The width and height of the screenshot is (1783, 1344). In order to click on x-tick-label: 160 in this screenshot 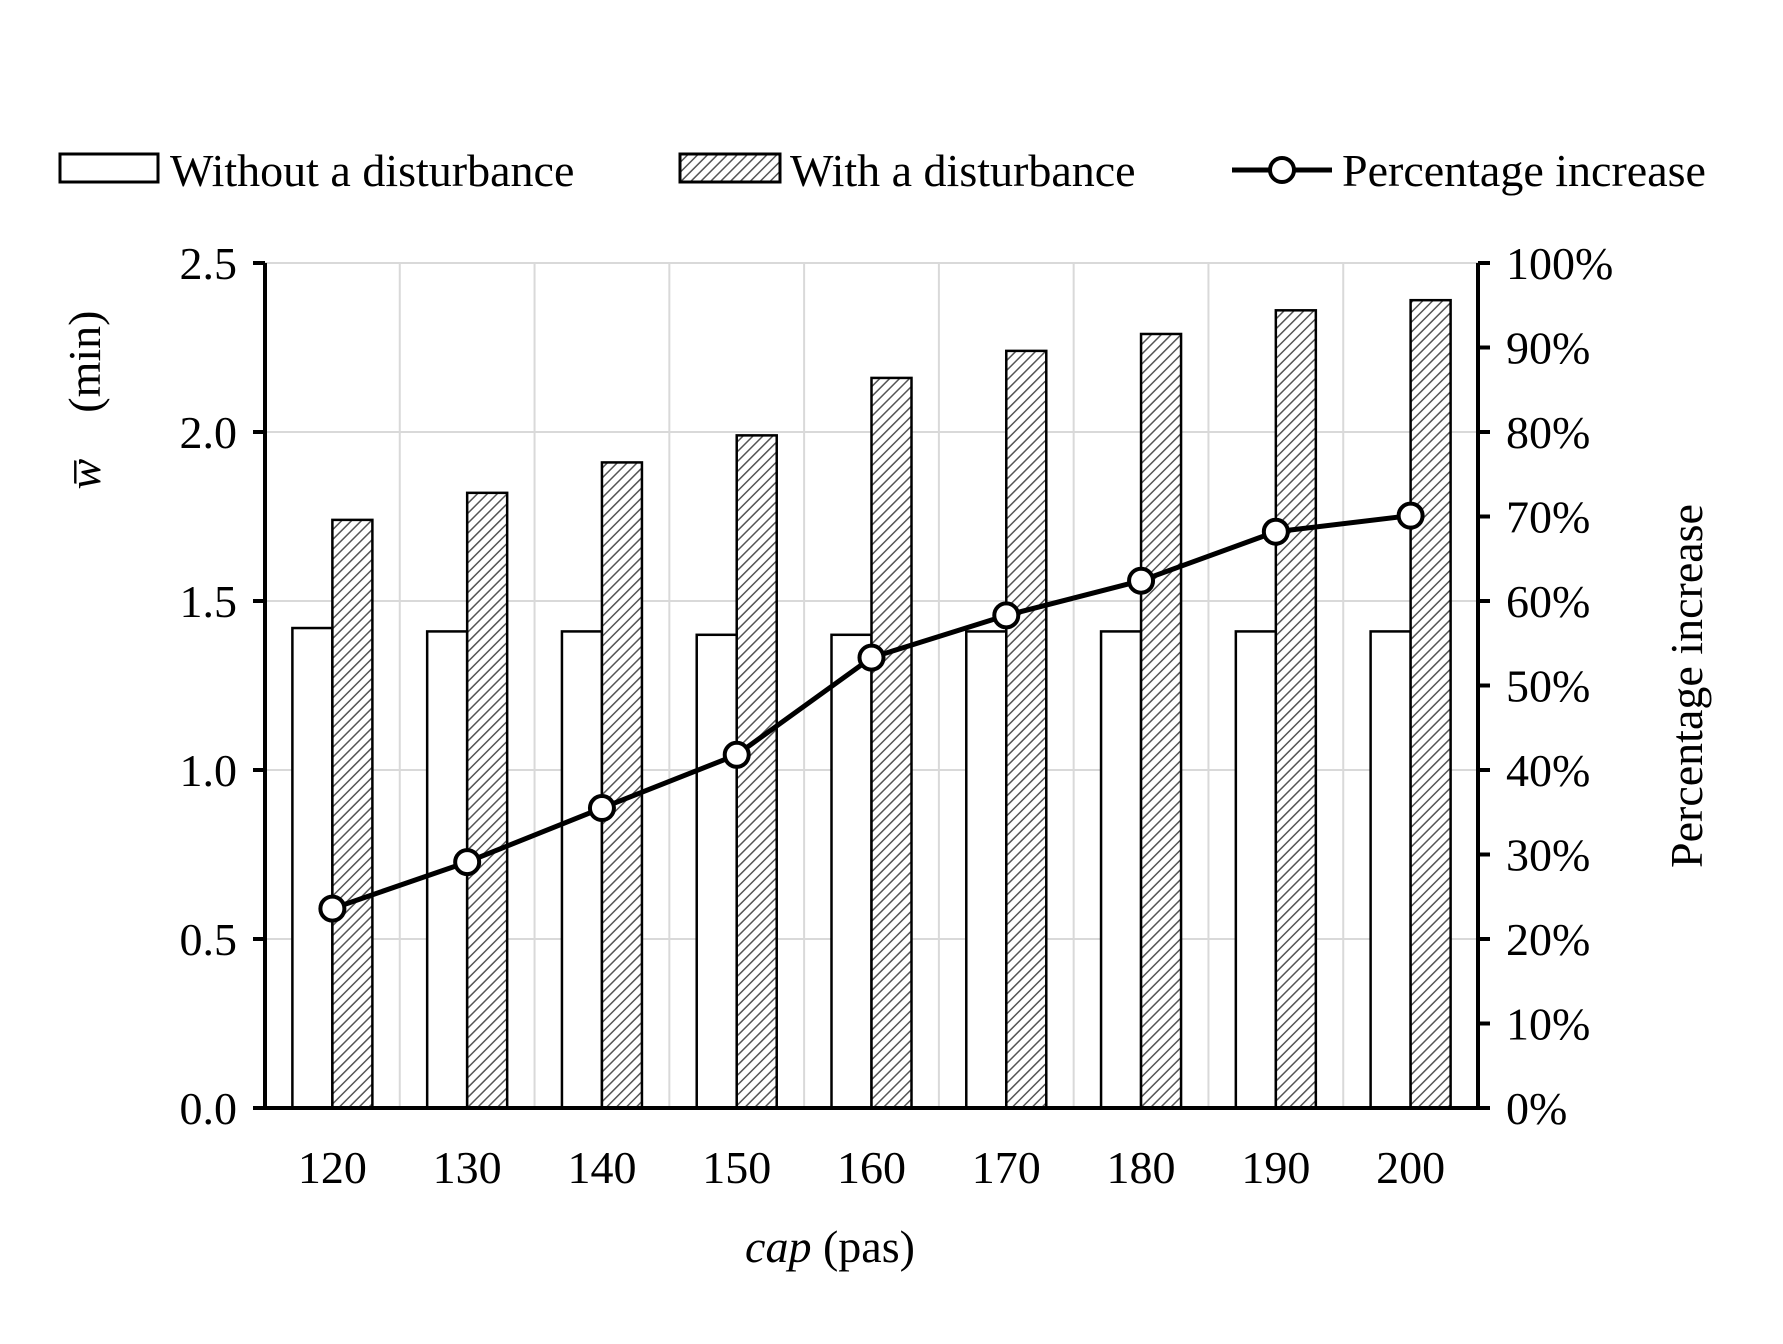, I will do `click(871, 1167)`.